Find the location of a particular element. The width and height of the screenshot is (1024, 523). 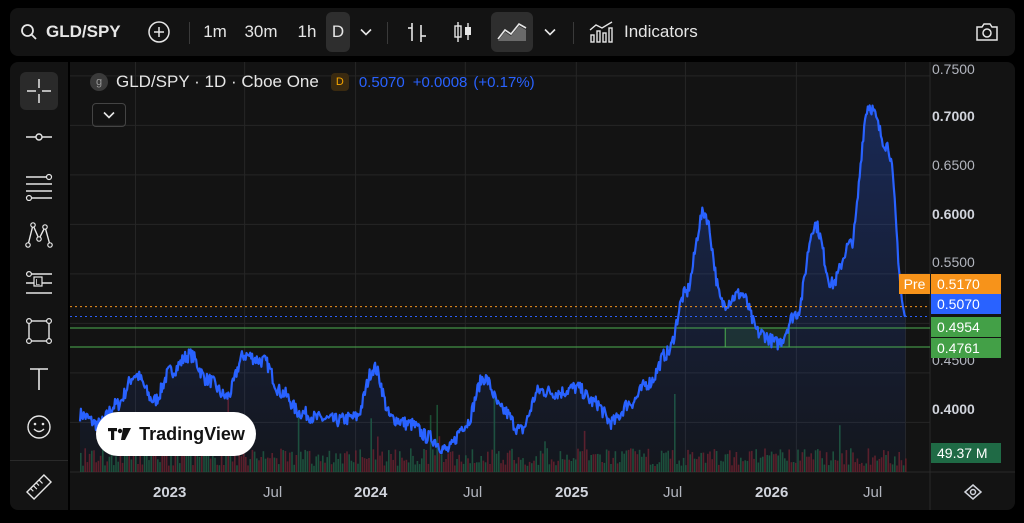

interval-1h: 1h is located at coordinates (307, 31).